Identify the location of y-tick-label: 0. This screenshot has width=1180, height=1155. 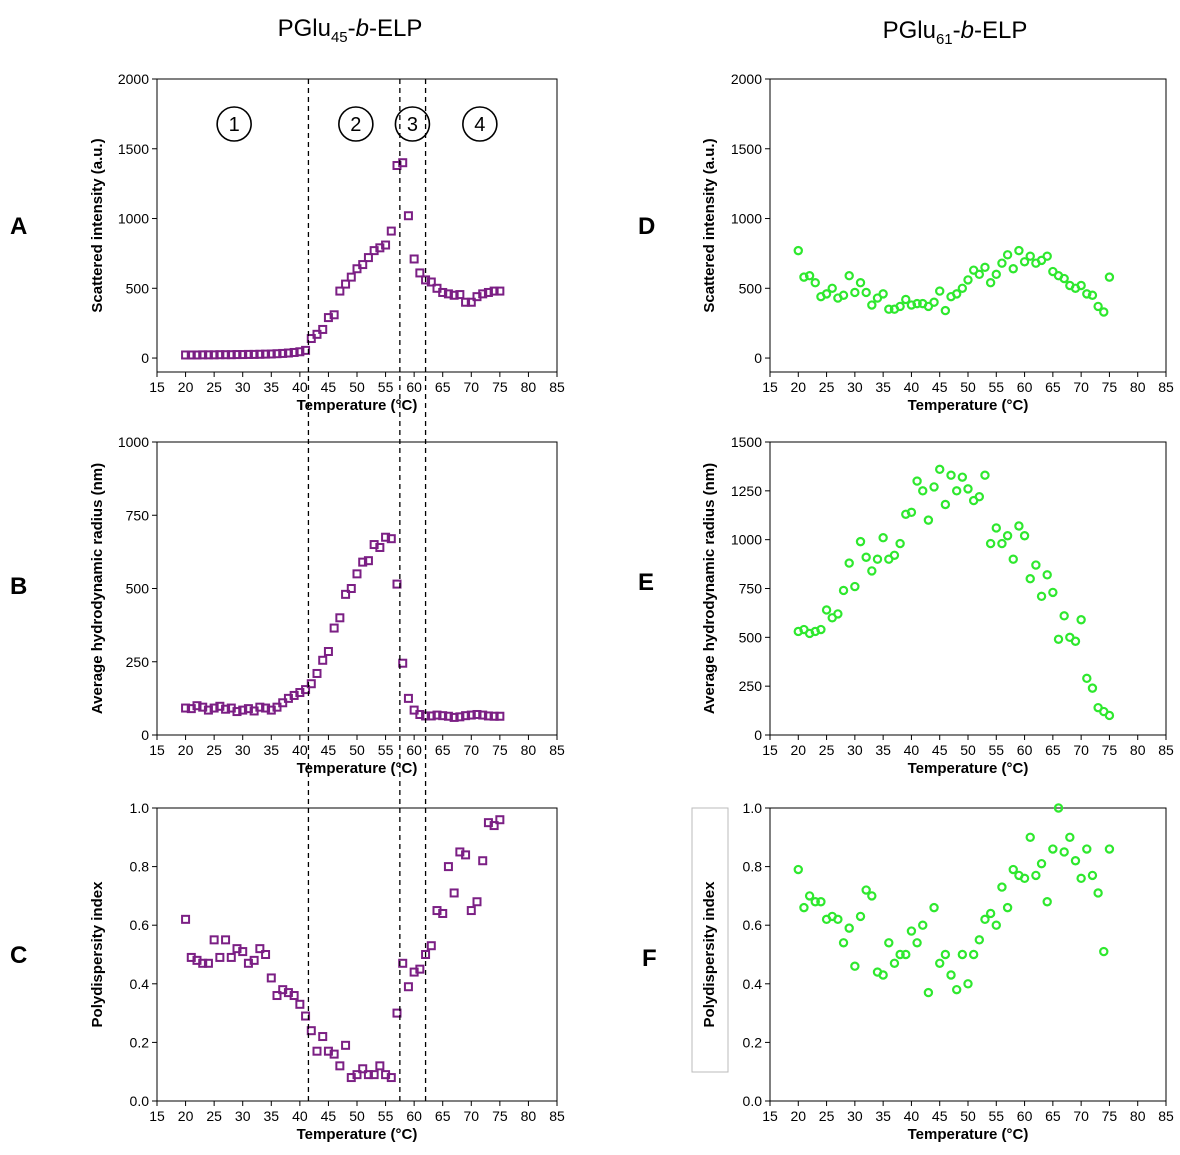
(758, 358).